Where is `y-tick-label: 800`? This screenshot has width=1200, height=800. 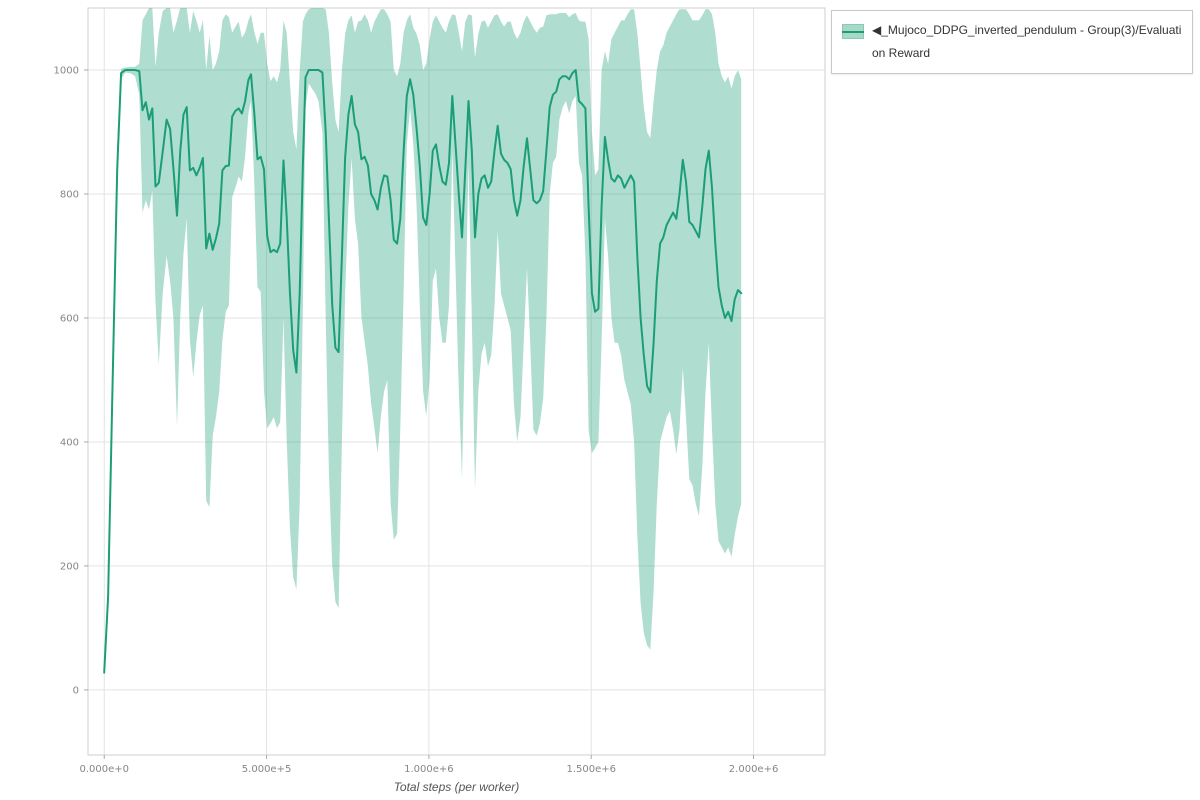
y-tick-label: 800 is located at coordinates (69, 194).